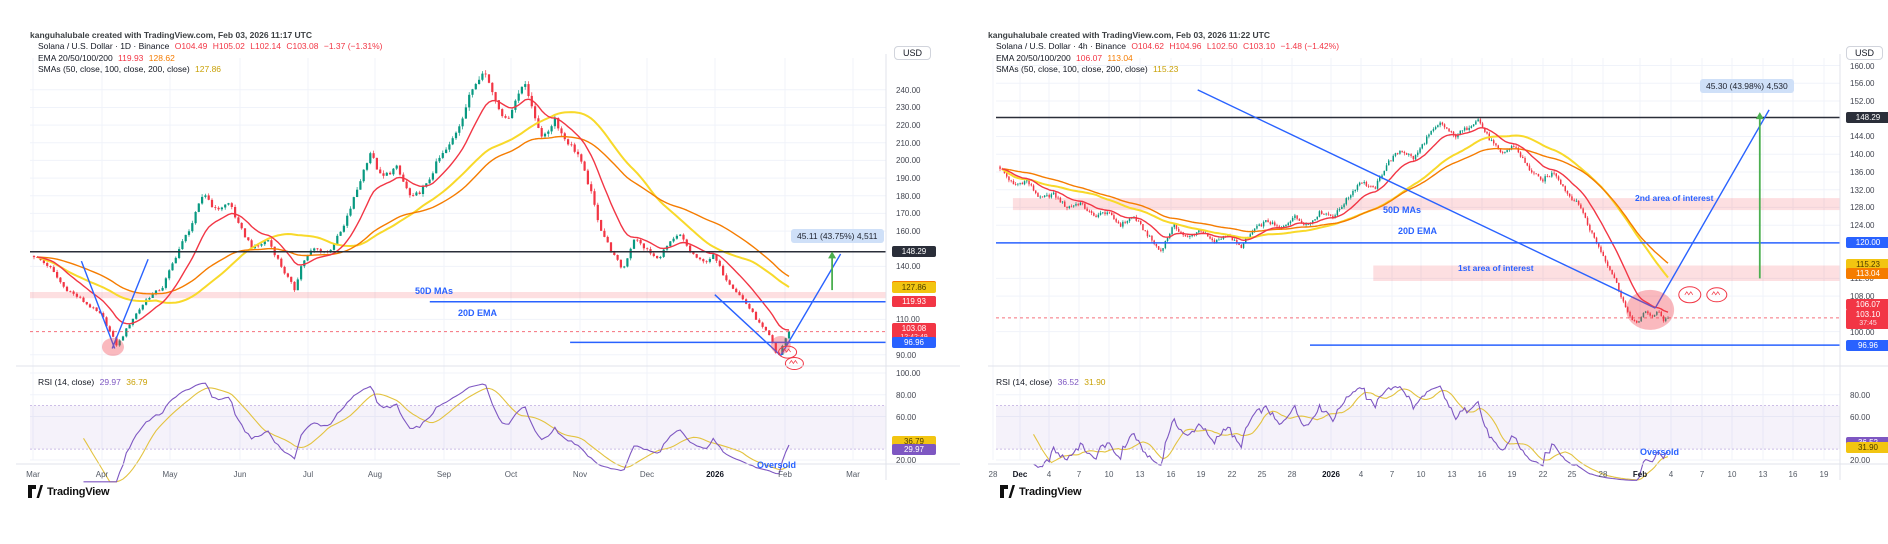 Image resolution: width=1888 pixels, height=544 pixels. I want to click on change-value: −1.37 (−1.31%), so click(353, 46).